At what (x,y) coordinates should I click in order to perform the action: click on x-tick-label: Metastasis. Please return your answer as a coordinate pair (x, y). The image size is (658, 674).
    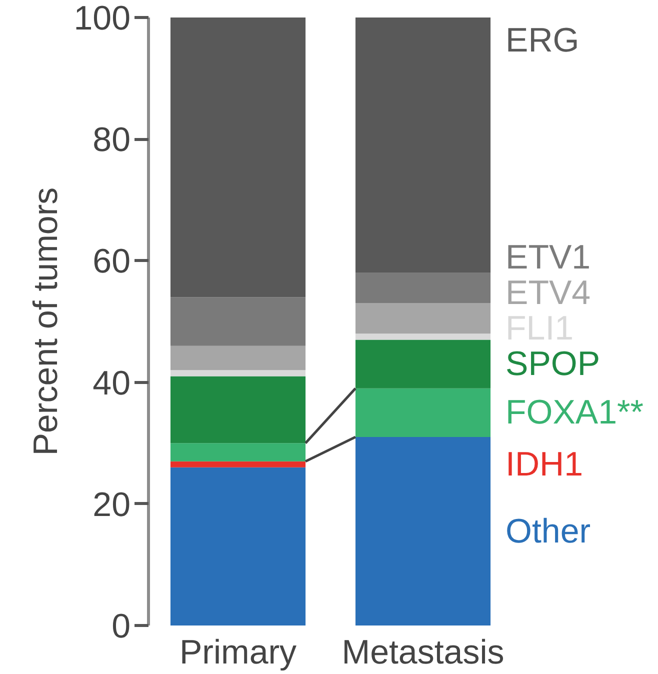
    Looking at the image, I should click on (423, 653).